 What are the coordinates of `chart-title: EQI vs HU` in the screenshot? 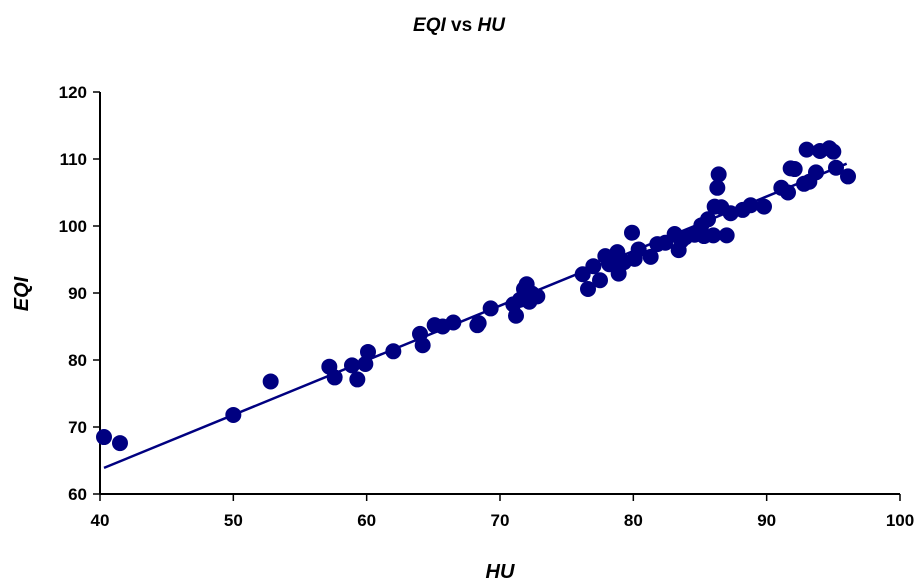 It's located at (459, 25).